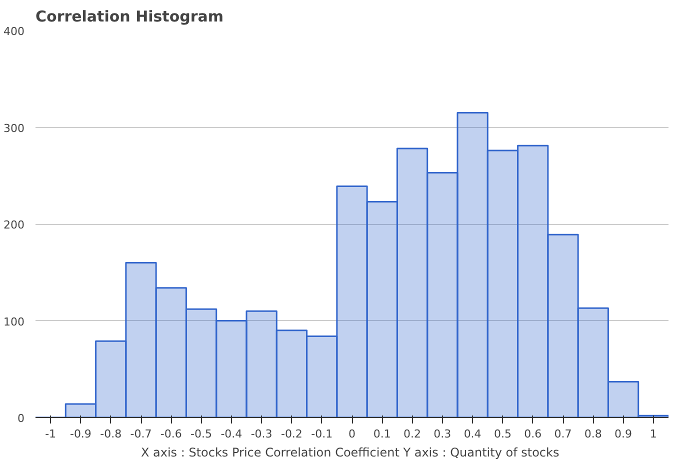  I want to click on x-tick-label: -0.6, so click(171, 434).